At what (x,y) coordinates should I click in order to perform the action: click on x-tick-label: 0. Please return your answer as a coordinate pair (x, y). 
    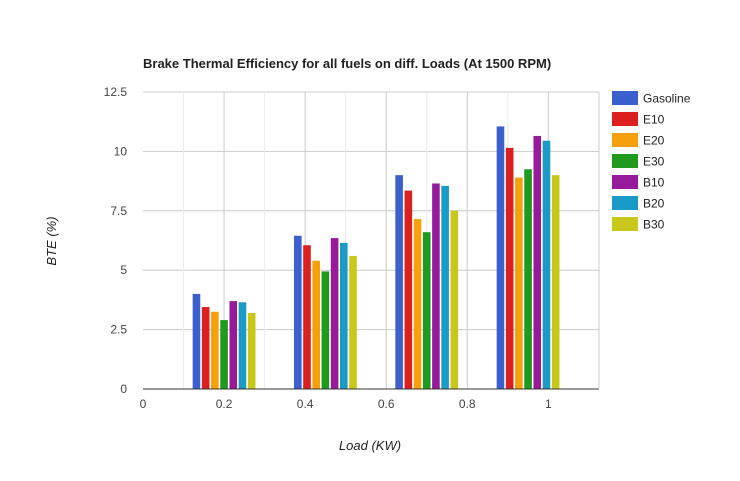
    Looking at the image, I should click on (143, 404).